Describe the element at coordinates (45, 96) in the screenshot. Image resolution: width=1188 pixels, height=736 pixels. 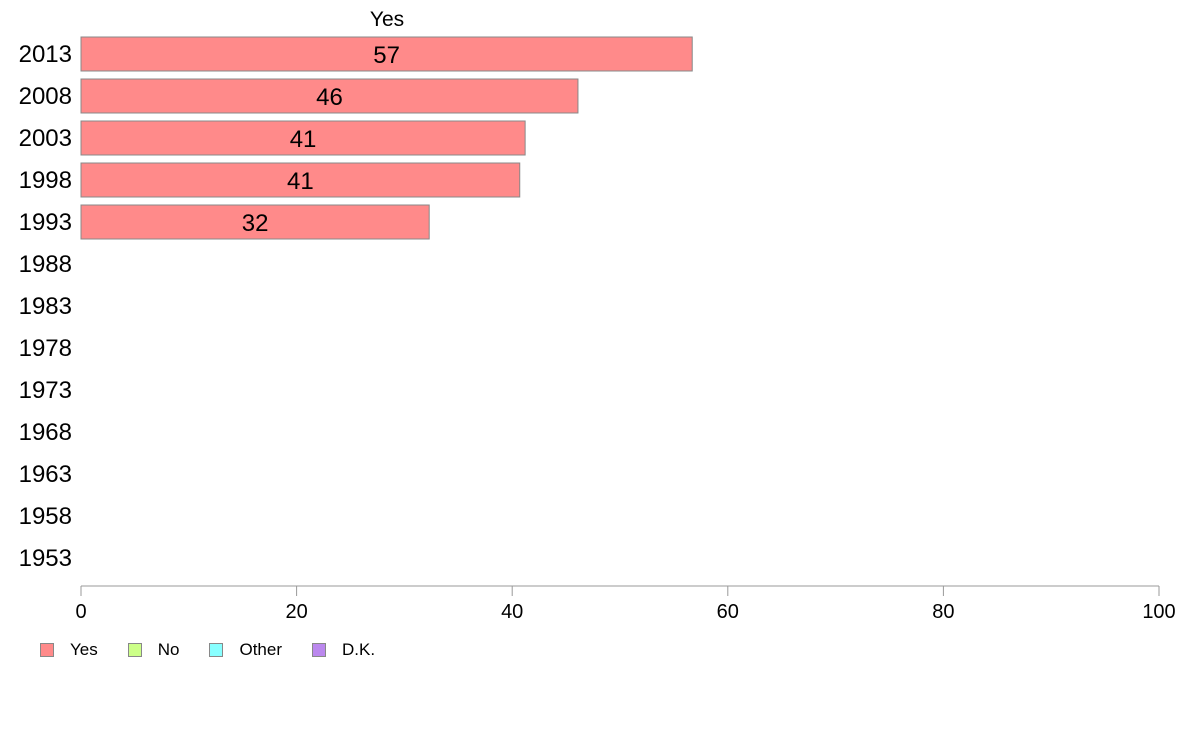
I see `y-tick-label: 2008` at that location.